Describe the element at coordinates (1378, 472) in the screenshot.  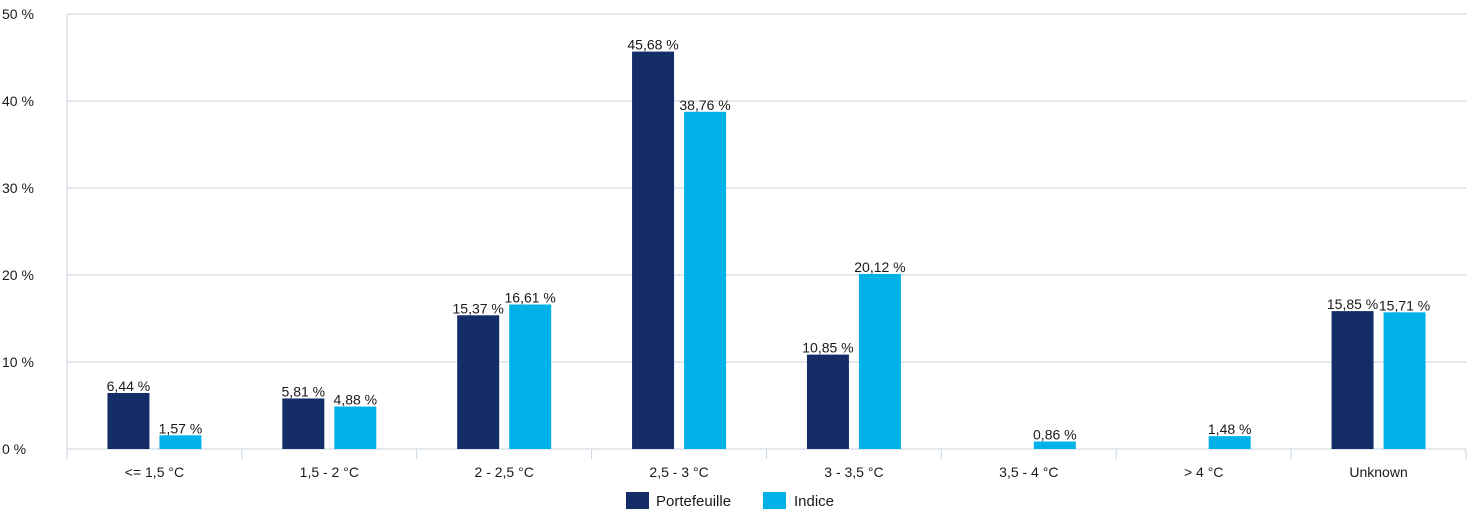
I see `x-tick-label: Unknown` at that location.